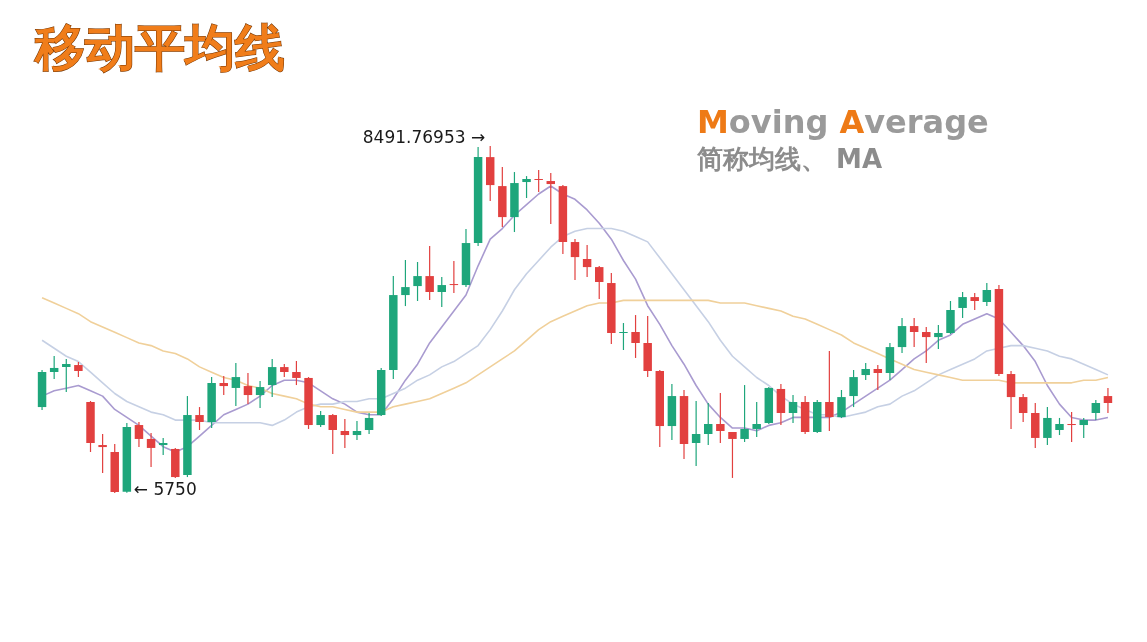  I want to click on chart-title: 移动平均线, so click(159, 48).